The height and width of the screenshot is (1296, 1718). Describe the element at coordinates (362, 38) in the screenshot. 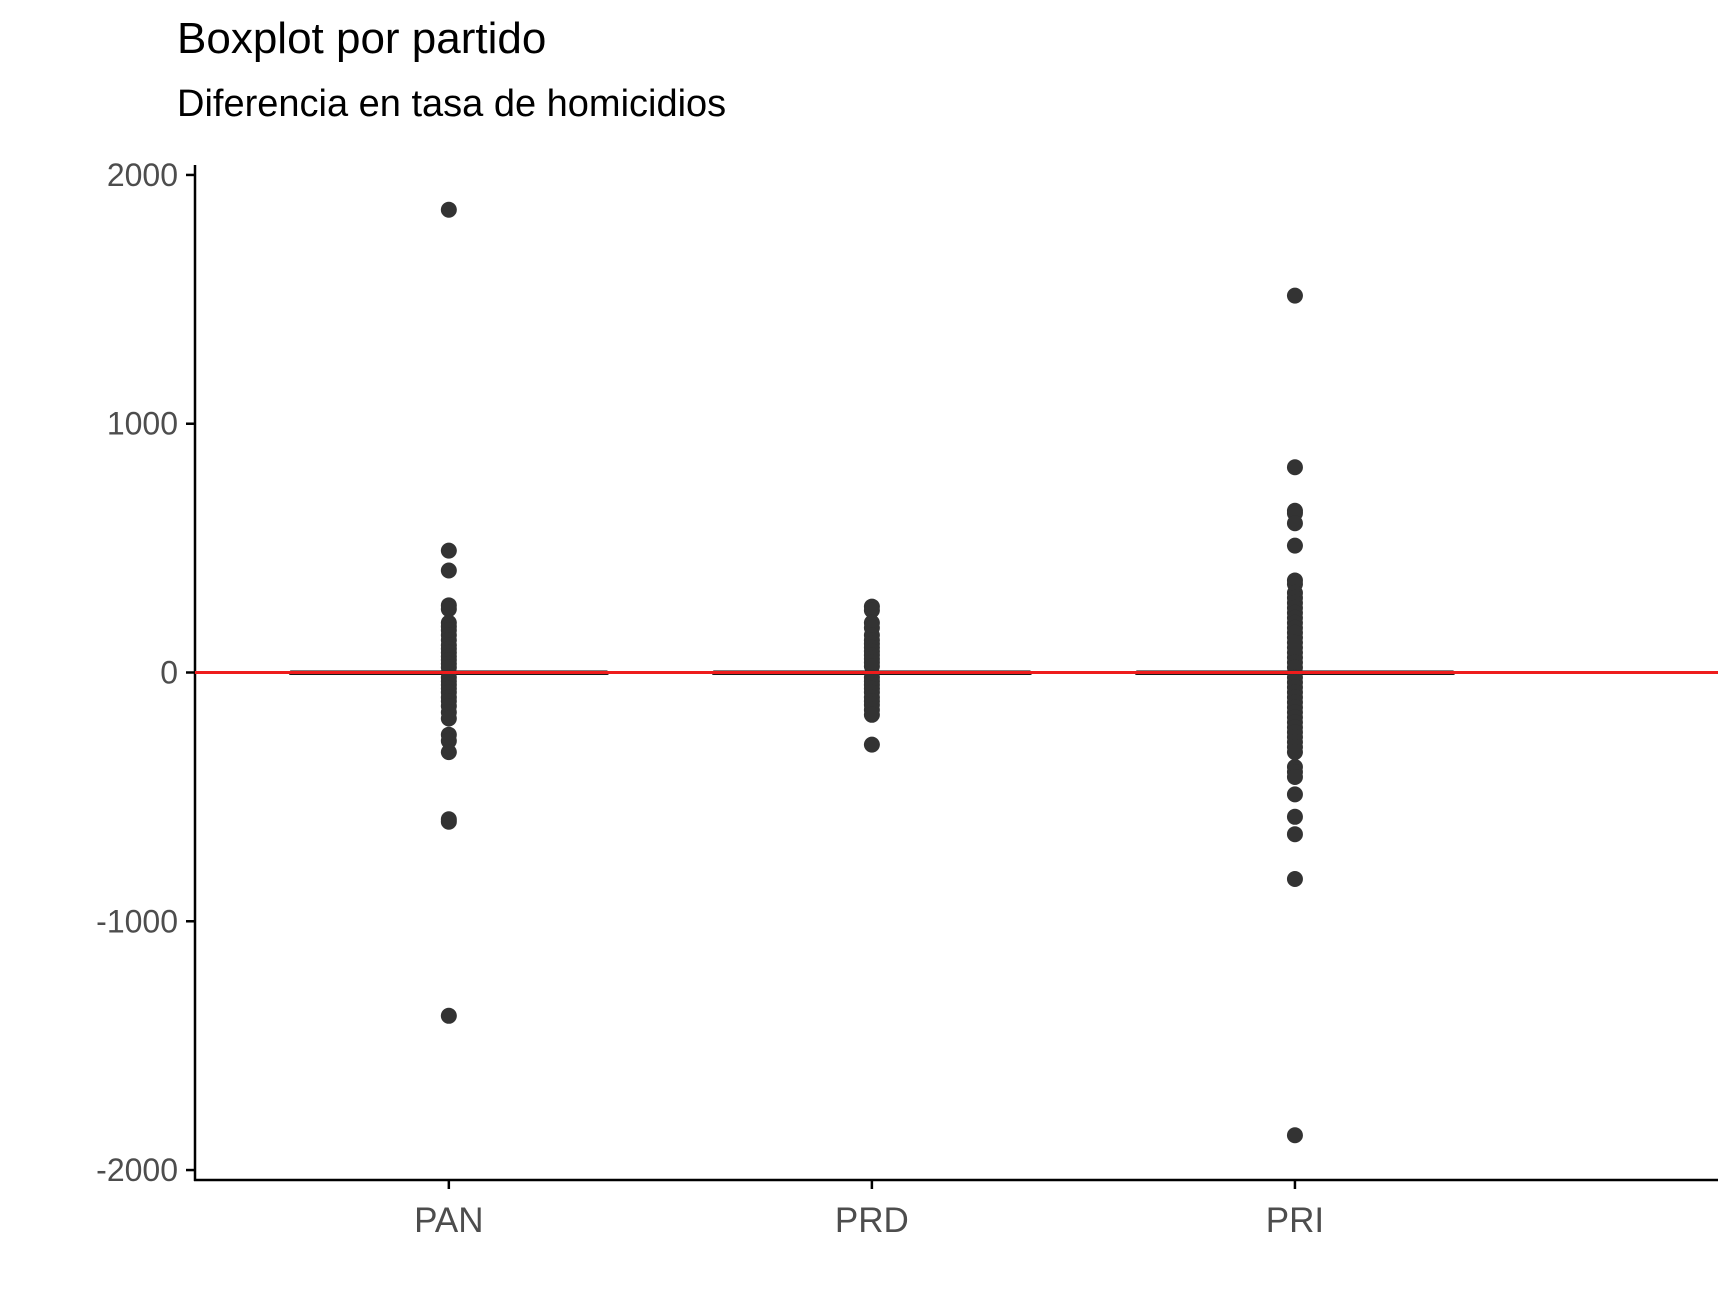

I see `chart-title: Boxplot por partido` at that location.